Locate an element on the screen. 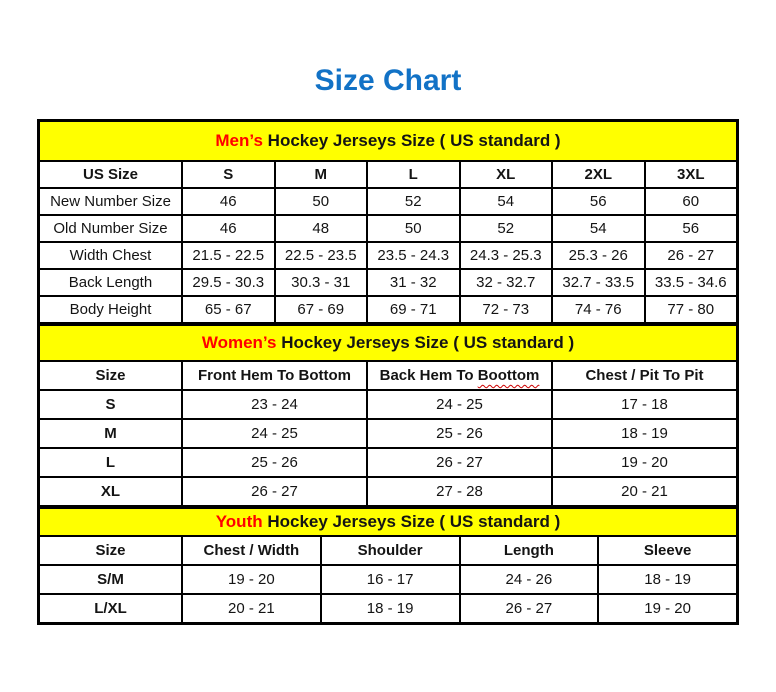  table-row: M 24 - 25 25 - 26 18 - 19 is located at coordinates (388, 433).